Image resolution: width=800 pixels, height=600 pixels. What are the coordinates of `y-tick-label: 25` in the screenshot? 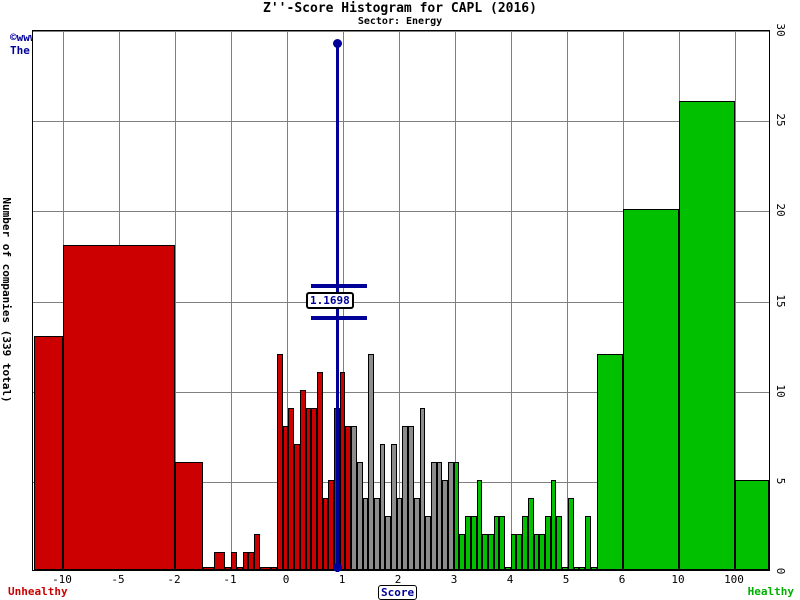 It's located at (780, 120).